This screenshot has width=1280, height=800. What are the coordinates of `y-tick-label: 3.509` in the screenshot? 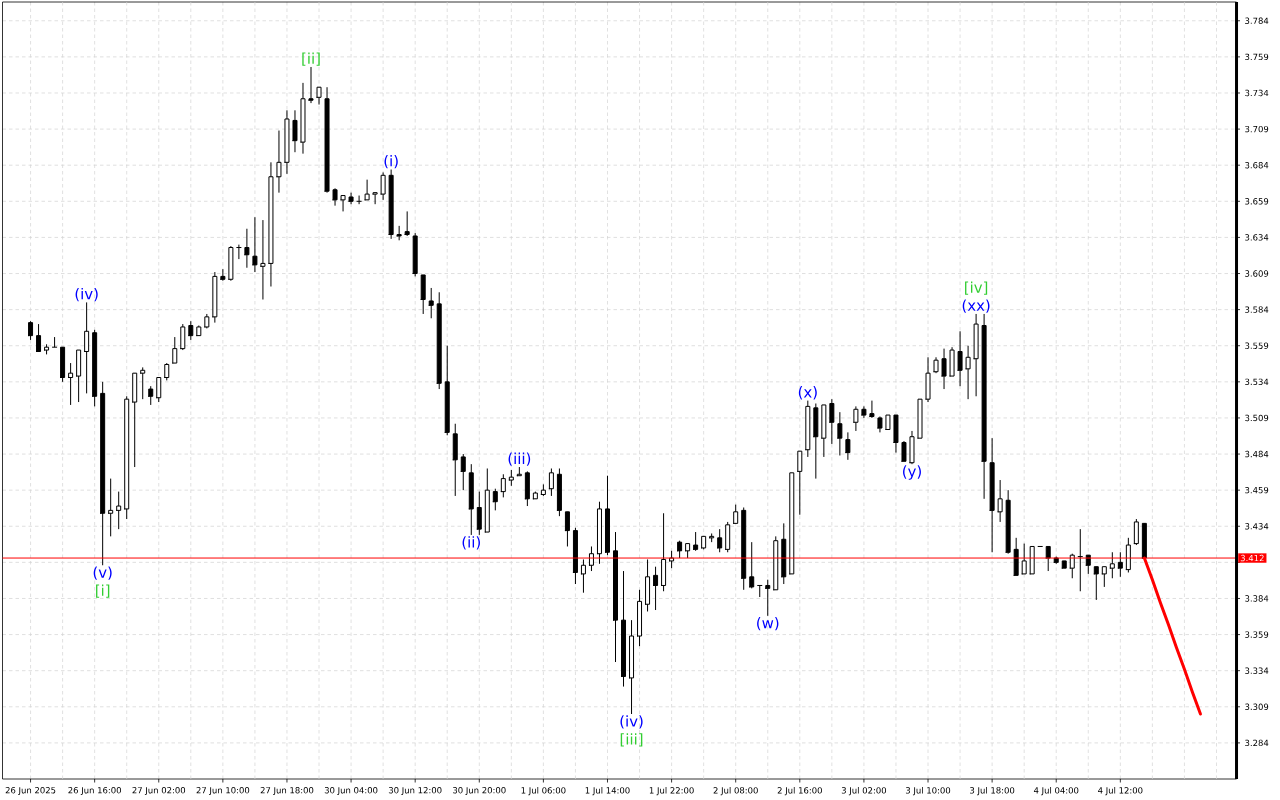 It's located at (1257, 418).